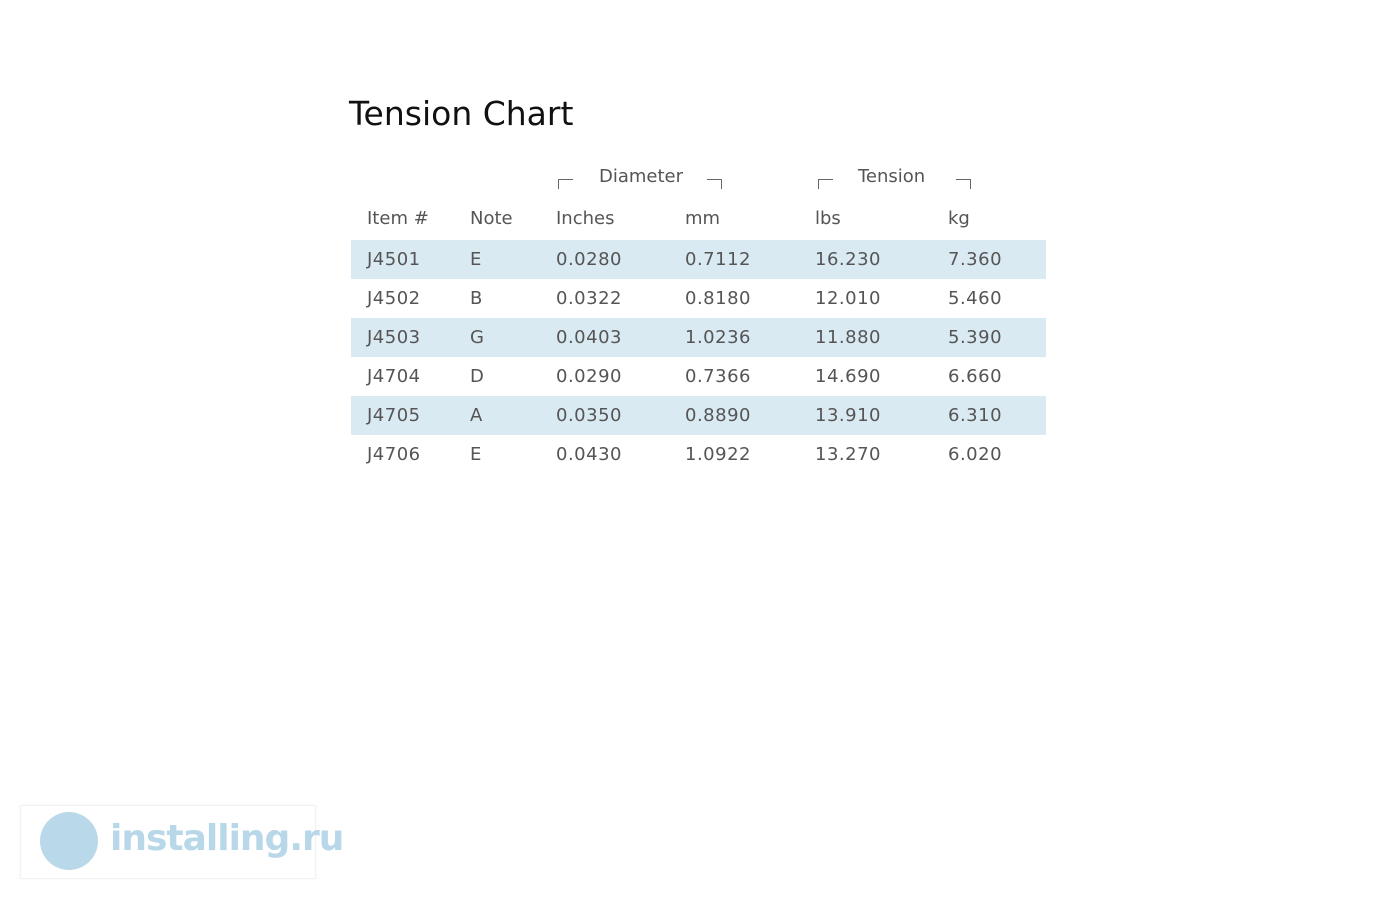 The width and height of the screenshot is (1400, 900). What do you see at coordinates (394, 298) in the screenshot?
I see `table-cell: J4502` at bounding box center [394, 298].